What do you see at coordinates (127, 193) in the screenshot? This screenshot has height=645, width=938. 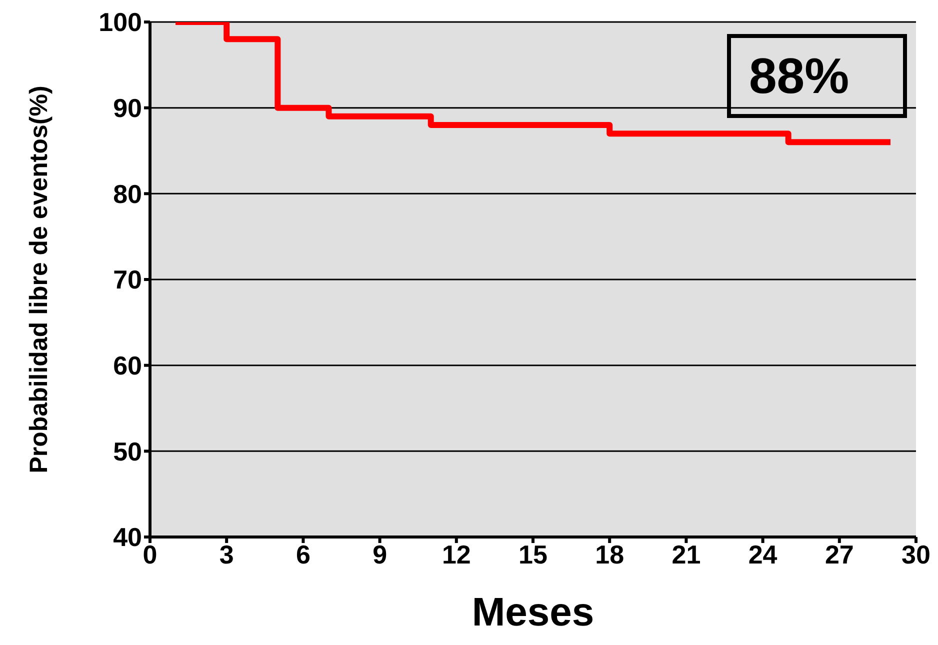 I see `y-tick-label: 80` at bounding box center [127, 193].